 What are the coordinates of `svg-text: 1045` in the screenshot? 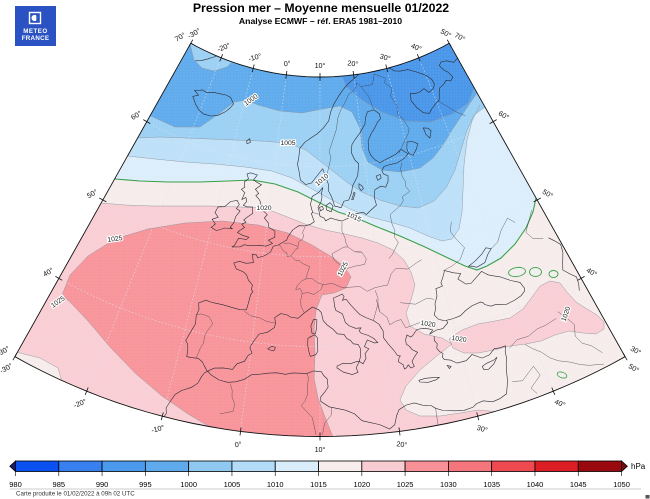 It's located at (578, 484).